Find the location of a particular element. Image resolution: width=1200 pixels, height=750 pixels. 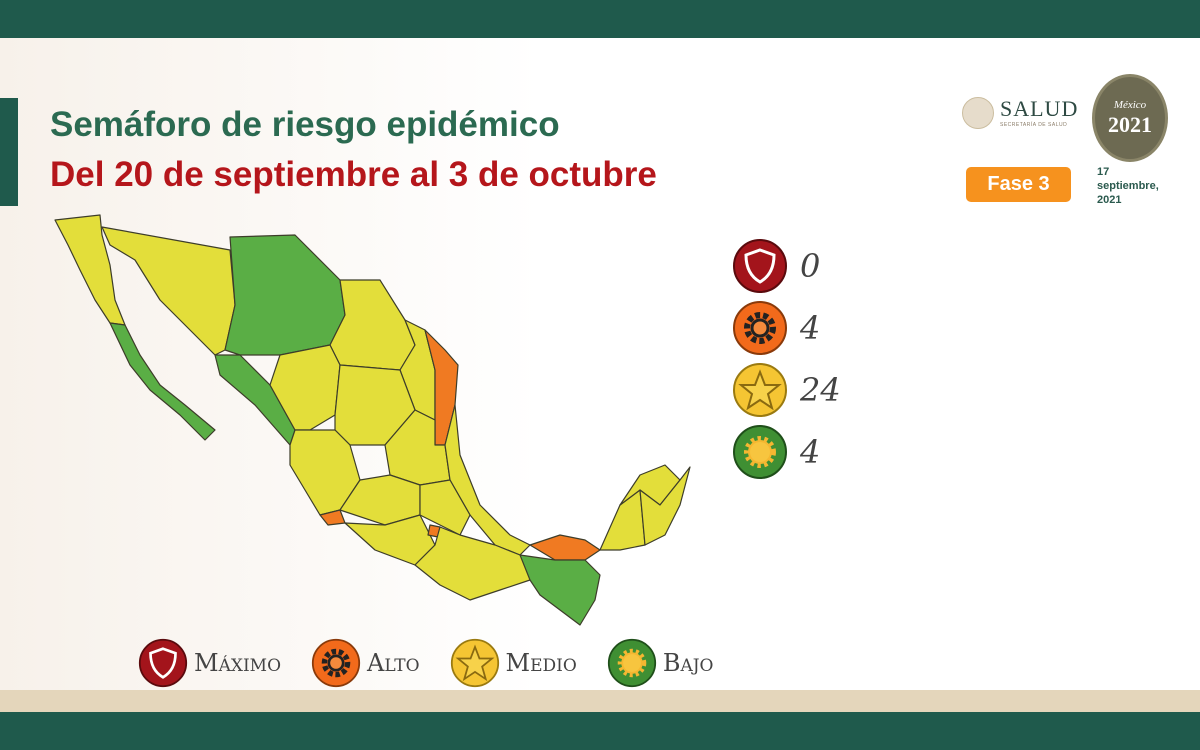

count-bajo: 4 is located at coordinates (786, 452).